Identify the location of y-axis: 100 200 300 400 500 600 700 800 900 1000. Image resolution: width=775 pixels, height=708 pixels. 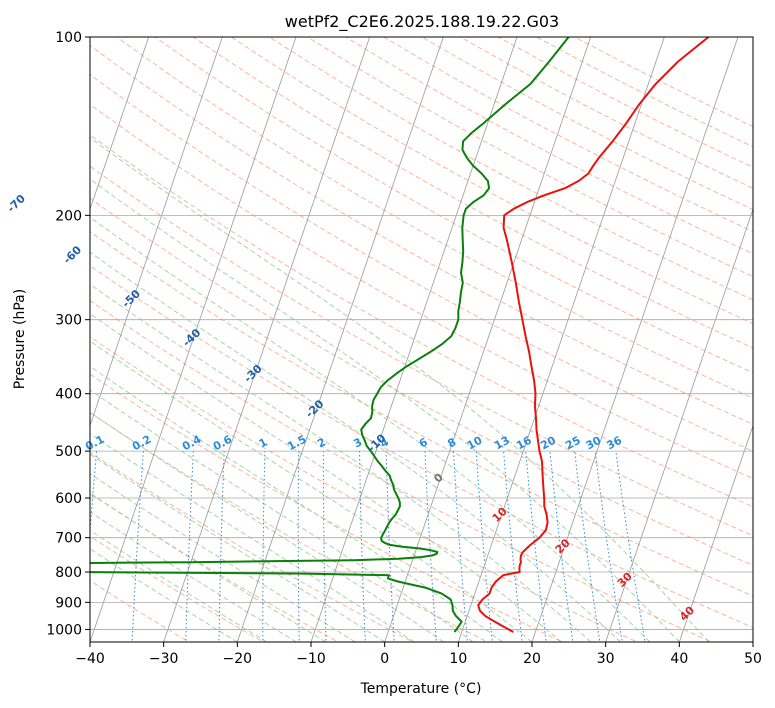
(68, 334).